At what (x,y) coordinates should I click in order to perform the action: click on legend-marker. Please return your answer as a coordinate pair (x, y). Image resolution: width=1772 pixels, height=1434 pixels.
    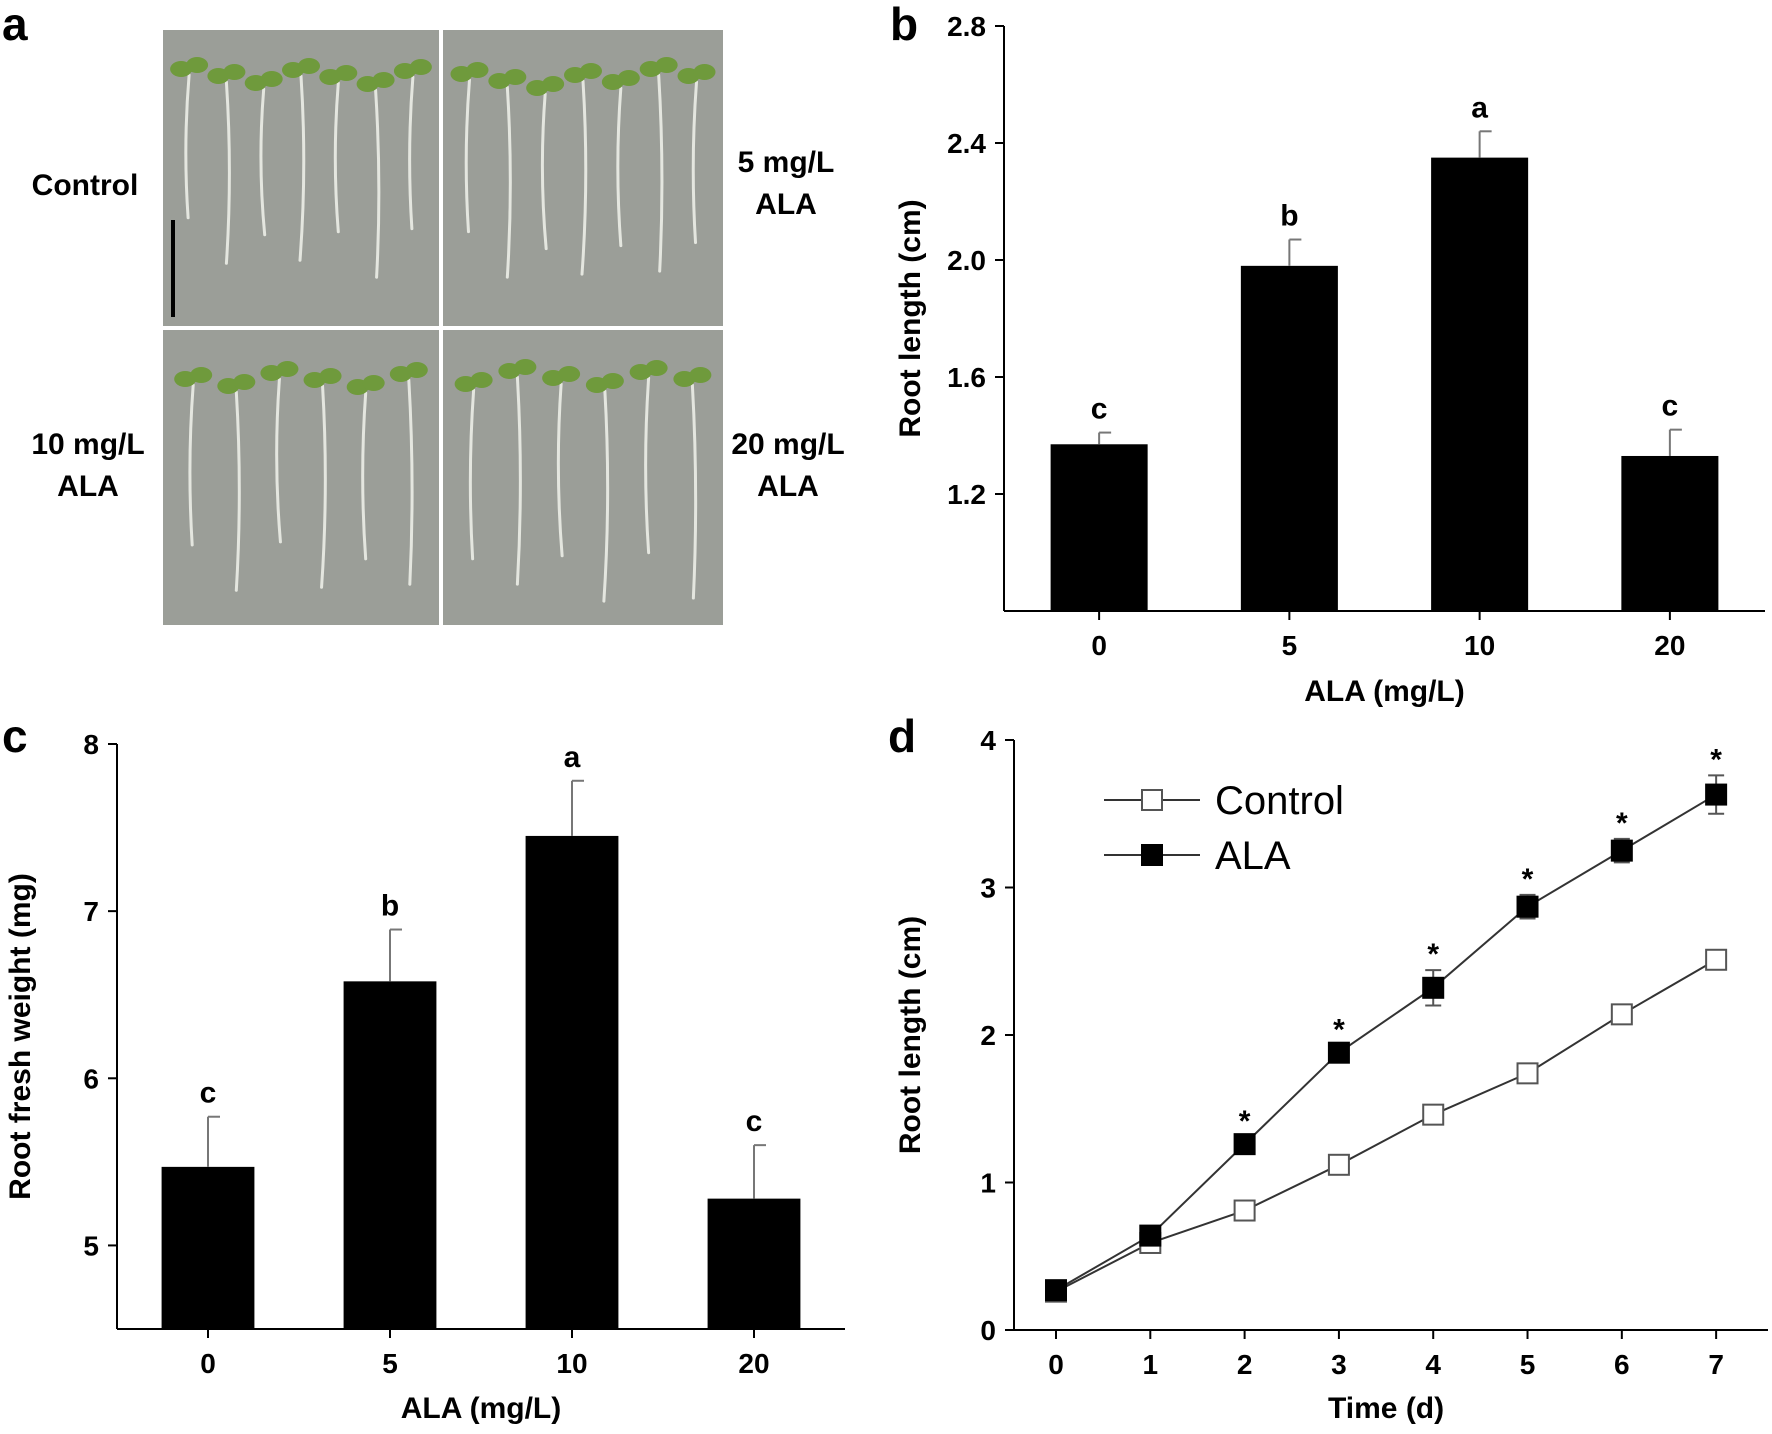
    Looking at the image, I should click on (1152, 800).